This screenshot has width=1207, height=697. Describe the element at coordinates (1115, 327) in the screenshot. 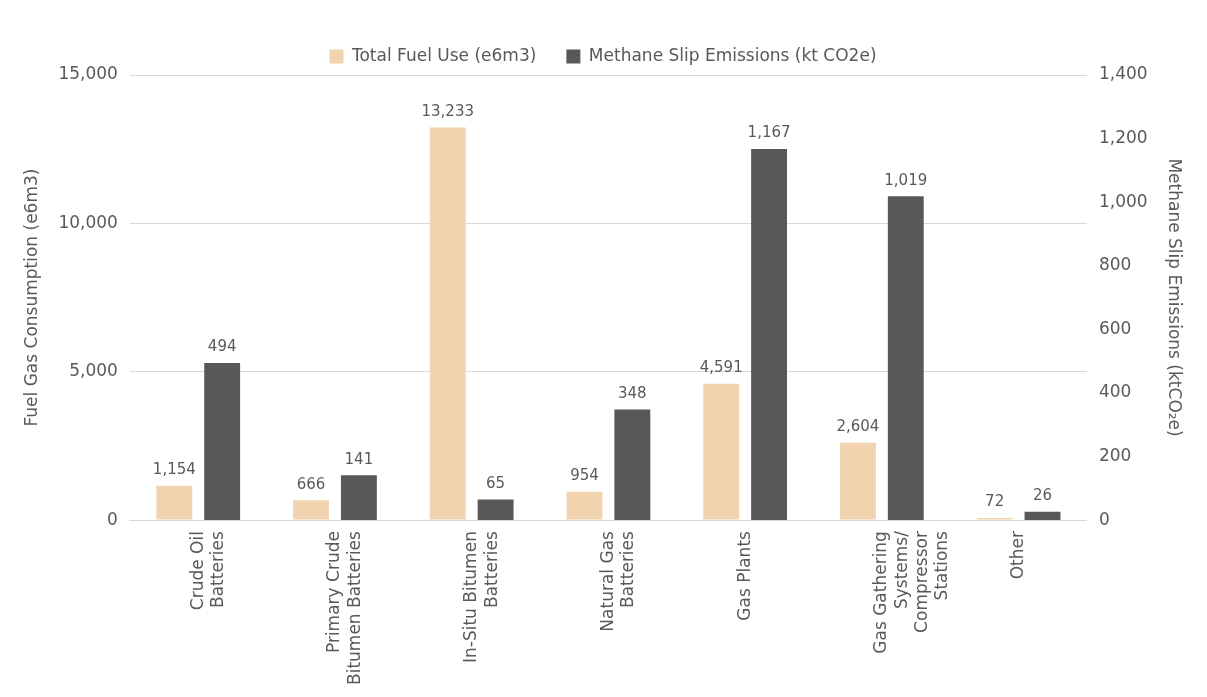

I see `y2-tick-label: 600` at that location.